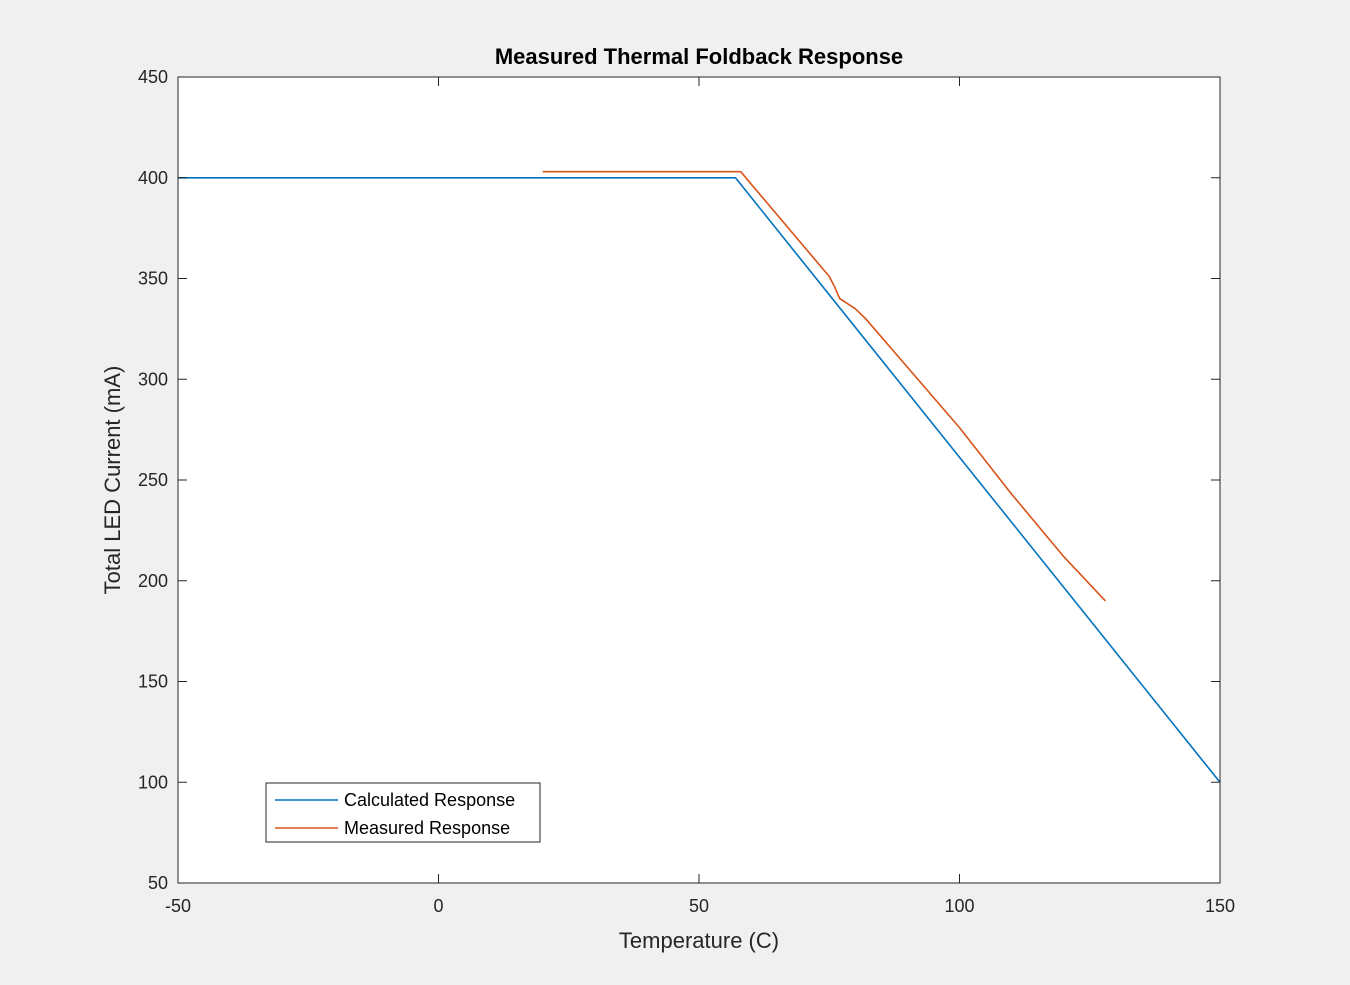 This screenshot has height=985, width=1350. I want to click on legend-box, so click(403, 812).